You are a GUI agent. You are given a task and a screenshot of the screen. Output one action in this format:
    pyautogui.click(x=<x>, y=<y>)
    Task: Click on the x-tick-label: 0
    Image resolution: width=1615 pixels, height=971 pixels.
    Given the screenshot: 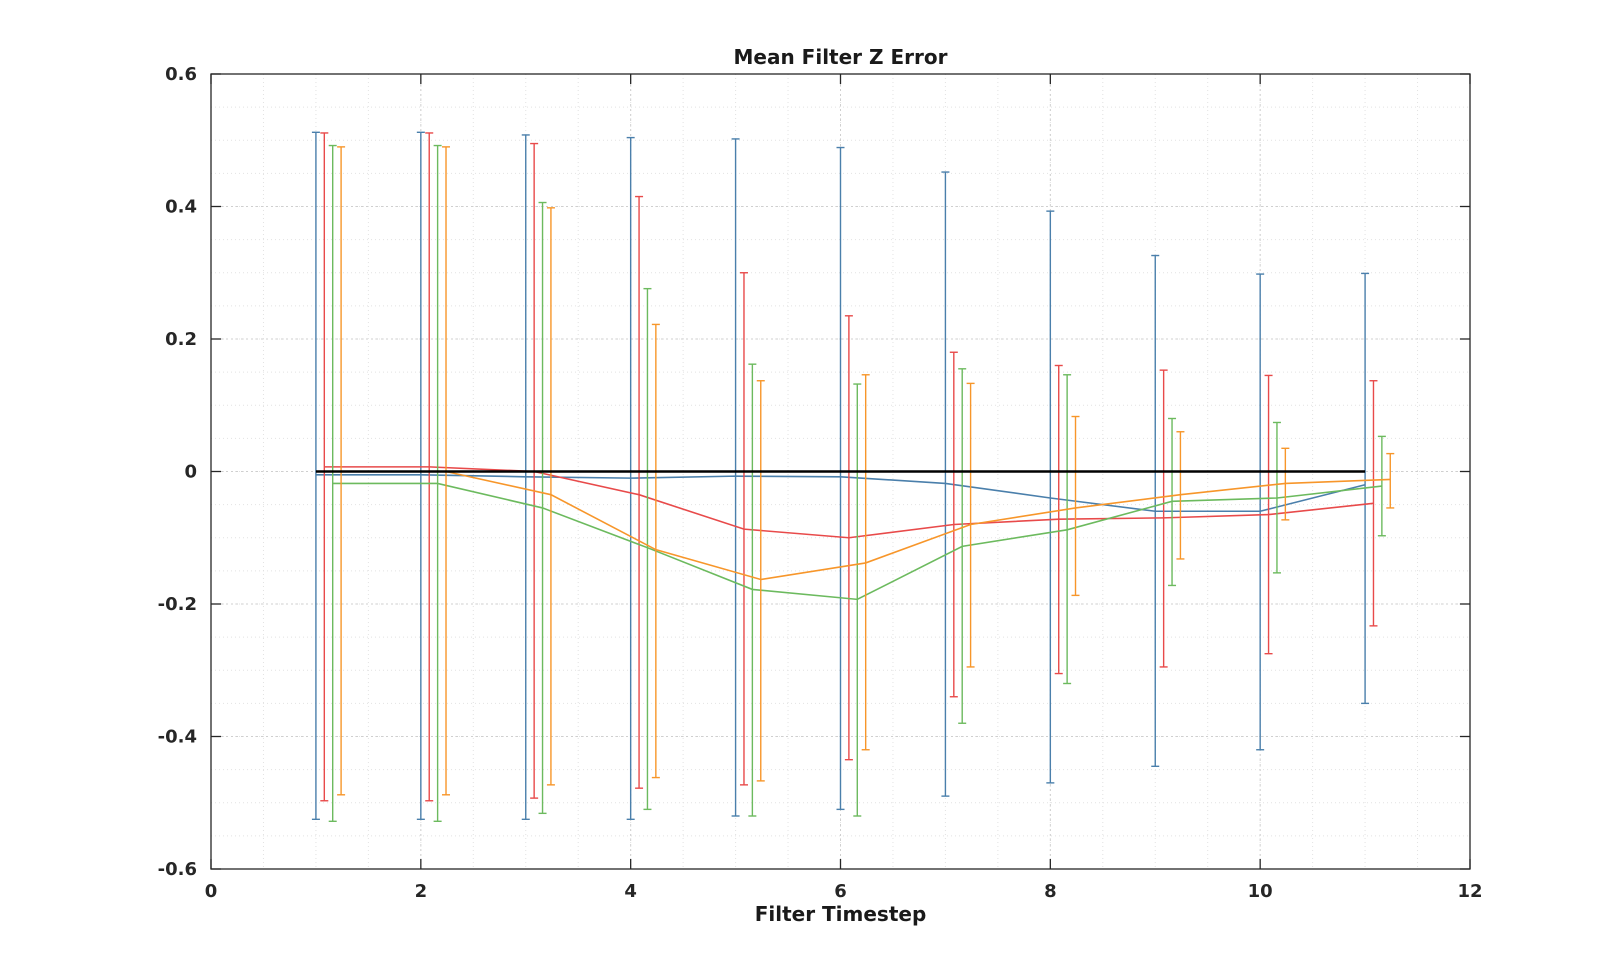 What is the action you would take?
    pyautogui.click(x=211, y=891)
    